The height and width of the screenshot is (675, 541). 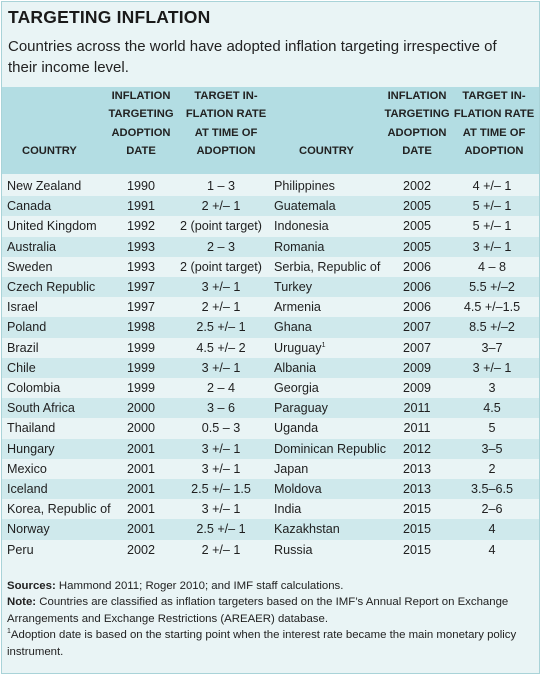 I want to click on cell-text: South Africa, so click(x=41, y=408).